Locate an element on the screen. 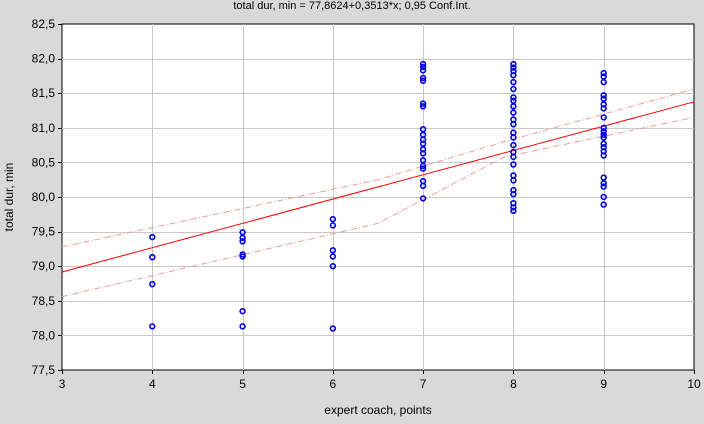 The image size is (704, 424). y-tick-label: 82,5 is located at coordinates (44, 24).